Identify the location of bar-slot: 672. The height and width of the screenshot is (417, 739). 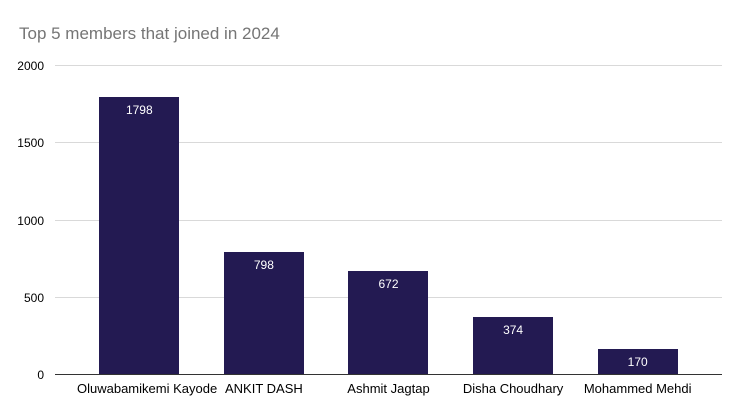
(388, 220).